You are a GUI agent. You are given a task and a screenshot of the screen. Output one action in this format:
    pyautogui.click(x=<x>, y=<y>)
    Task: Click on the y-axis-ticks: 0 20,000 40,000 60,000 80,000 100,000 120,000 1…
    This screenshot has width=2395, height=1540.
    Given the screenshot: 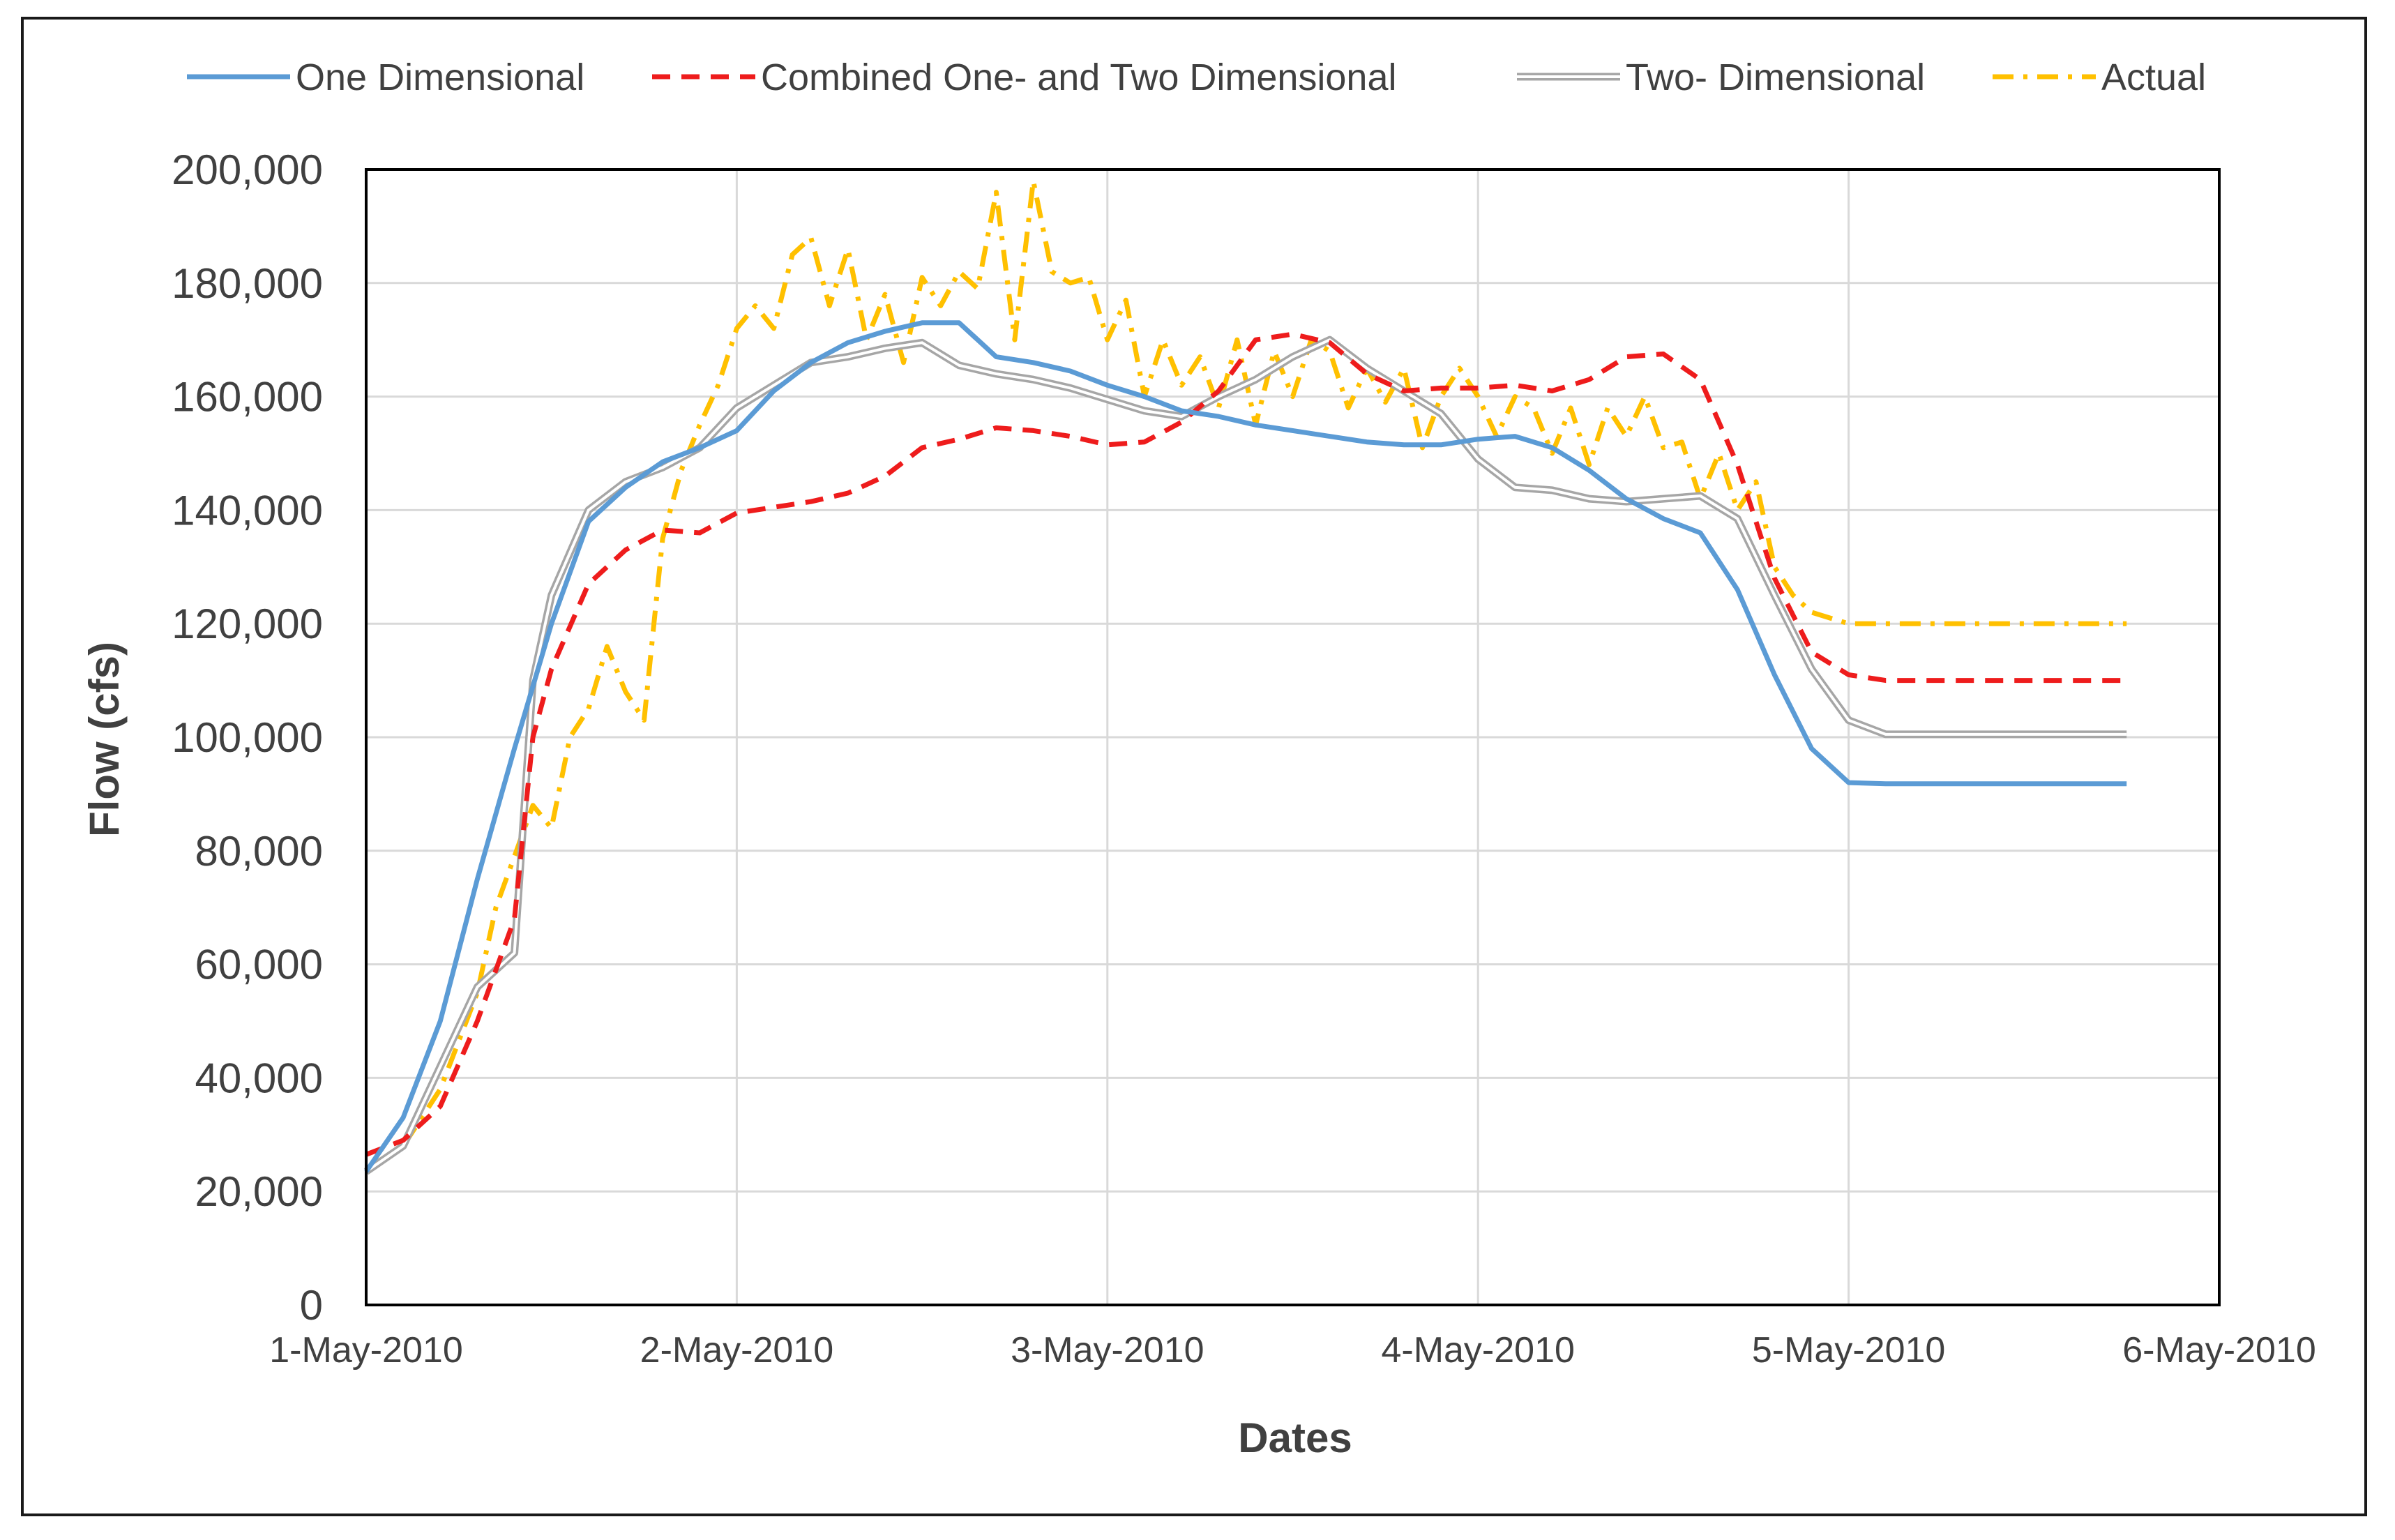 What is the action you would take?
    pyautogui.click(x=248, y=737)
    